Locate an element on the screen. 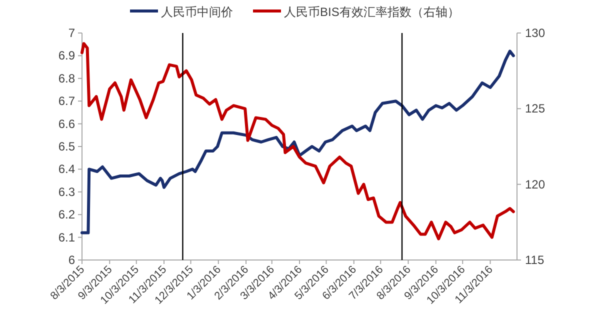  y2-tick-label: 125 is located at coordinates (535, 109).